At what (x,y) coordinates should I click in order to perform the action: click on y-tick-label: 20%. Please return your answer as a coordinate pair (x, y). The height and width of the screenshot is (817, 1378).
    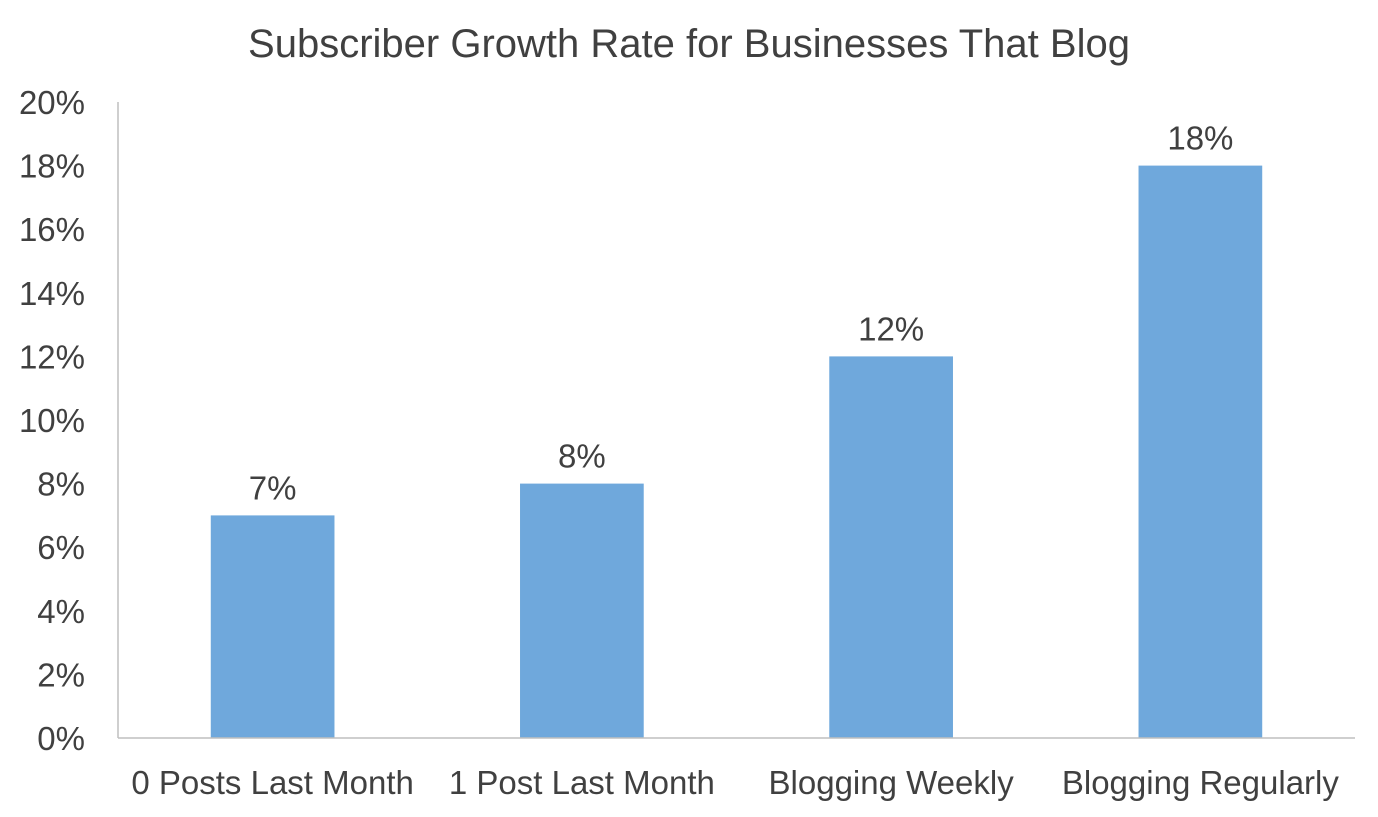
    Looking at the image, I should click on (52, 102).